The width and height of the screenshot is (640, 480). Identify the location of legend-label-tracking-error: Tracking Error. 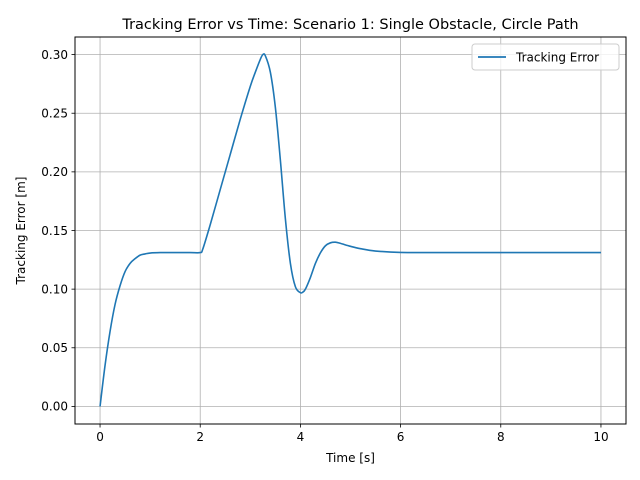
(557, 57).